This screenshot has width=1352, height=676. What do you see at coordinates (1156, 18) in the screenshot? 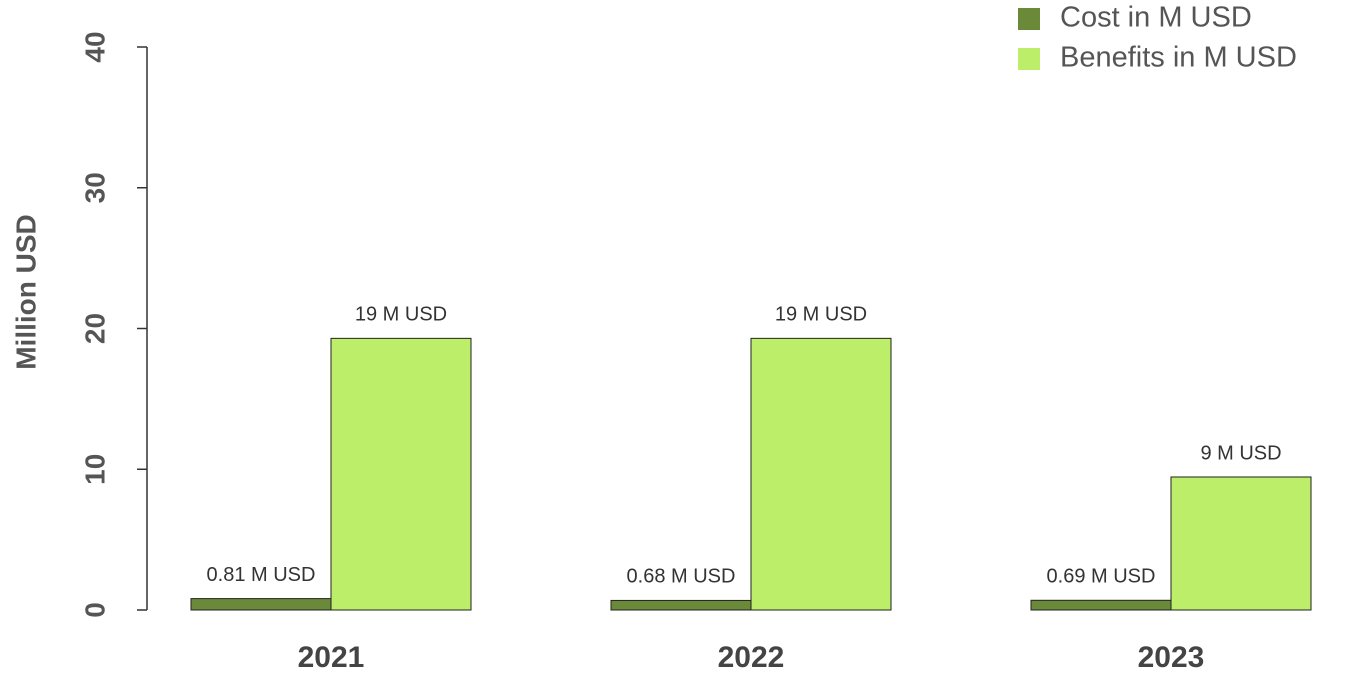
I see `legend-label: Cost in M USD` at bounding box center [1156, 18].